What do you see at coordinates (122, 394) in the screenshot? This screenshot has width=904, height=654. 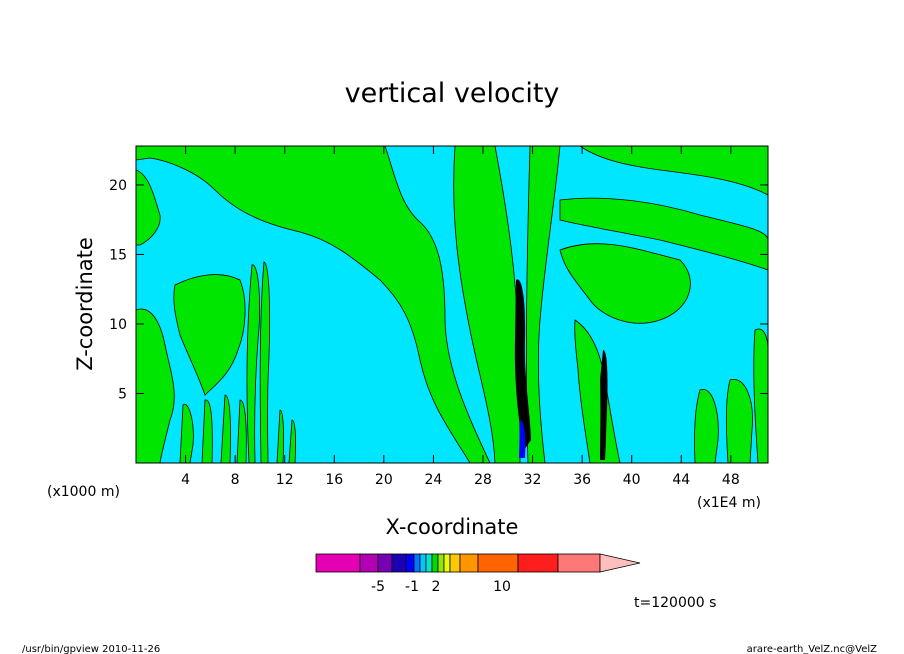 I see `y-tick-label: 5` at bounding box center [122, 394].